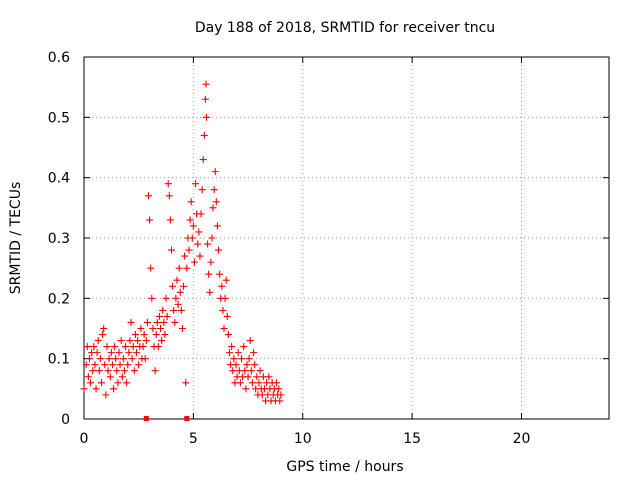 The width and height of the screenshot is (640, 480). Describe the element at coordinates (344, 467) in the screenshot. I see `x-axis-label: GPS time / hours` at that location.